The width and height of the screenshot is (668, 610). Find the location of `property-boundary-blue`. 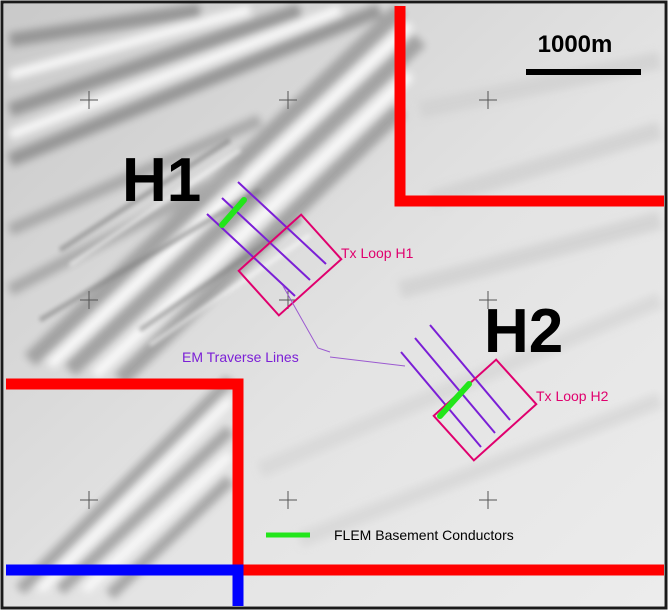

property-boundary-blue is located at coordinates (125, 585).